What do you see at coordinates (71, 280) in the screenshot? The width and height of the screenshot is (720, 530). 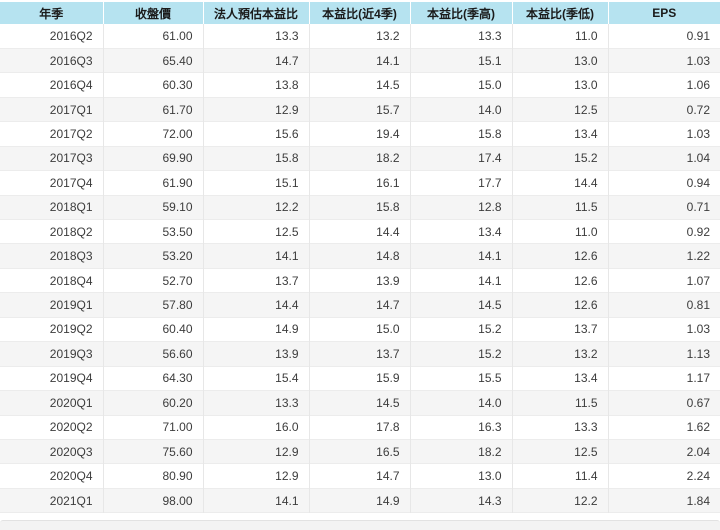 I see `cell-year-quarter: 2018Q4` at bounding box center [71, 280].